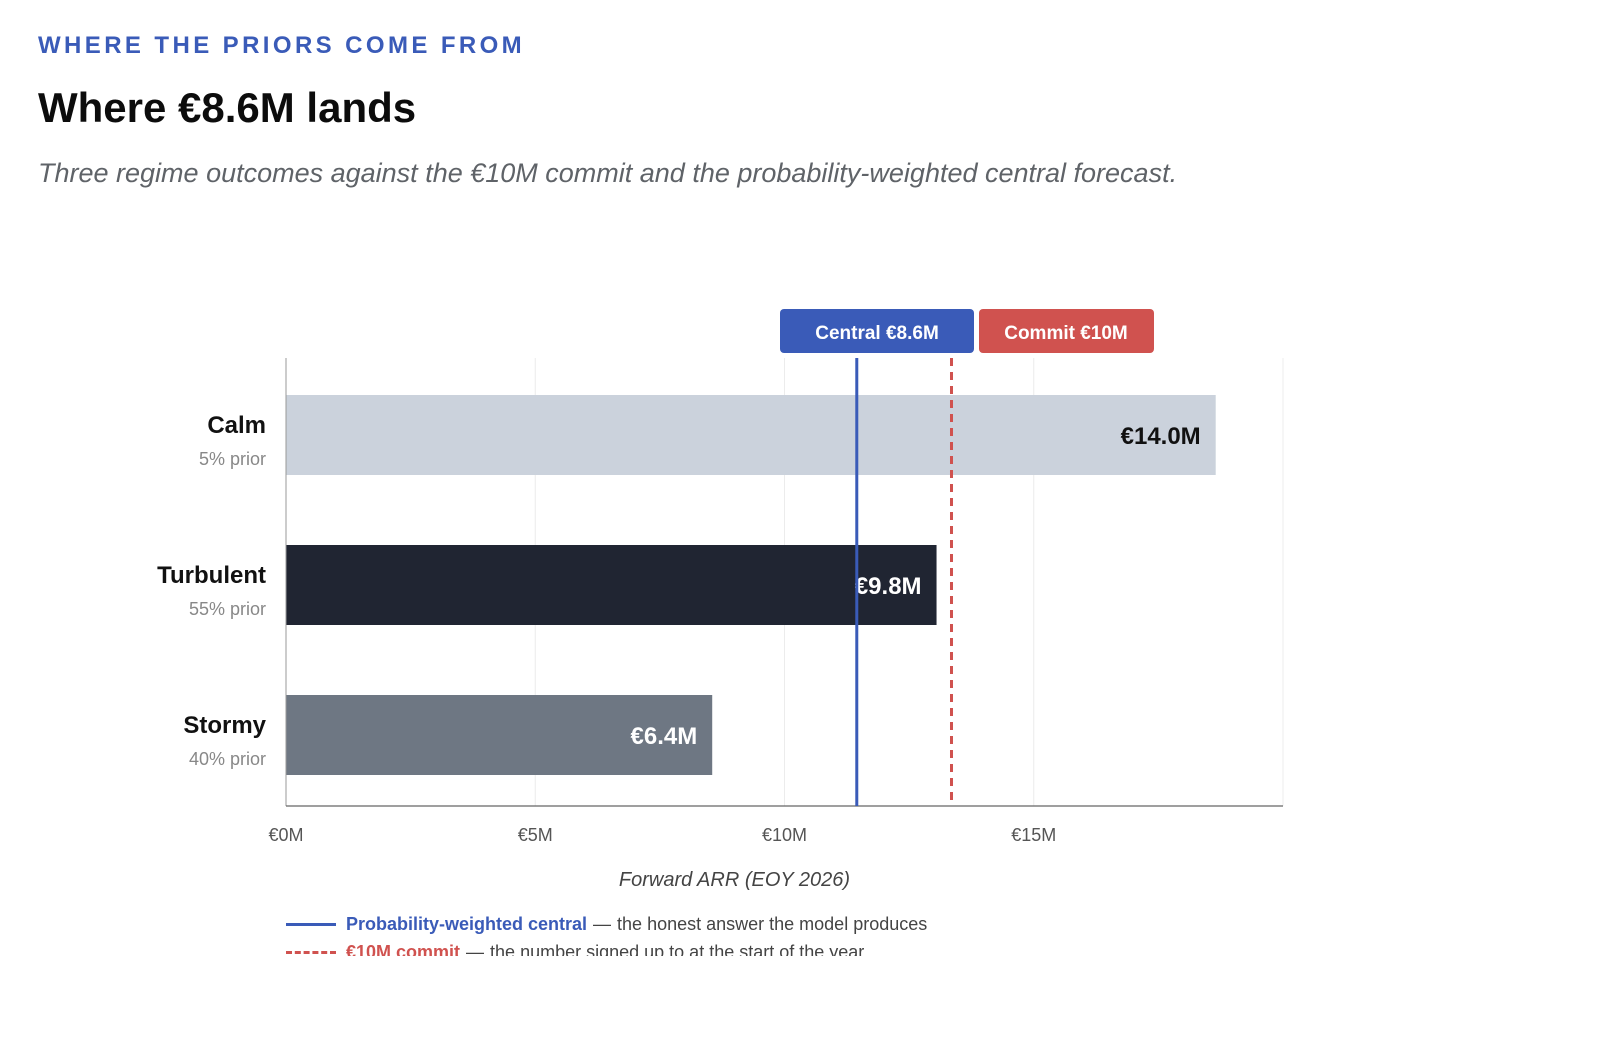  I want to click on bar-value-label: €9.8M, so click(888, 586).